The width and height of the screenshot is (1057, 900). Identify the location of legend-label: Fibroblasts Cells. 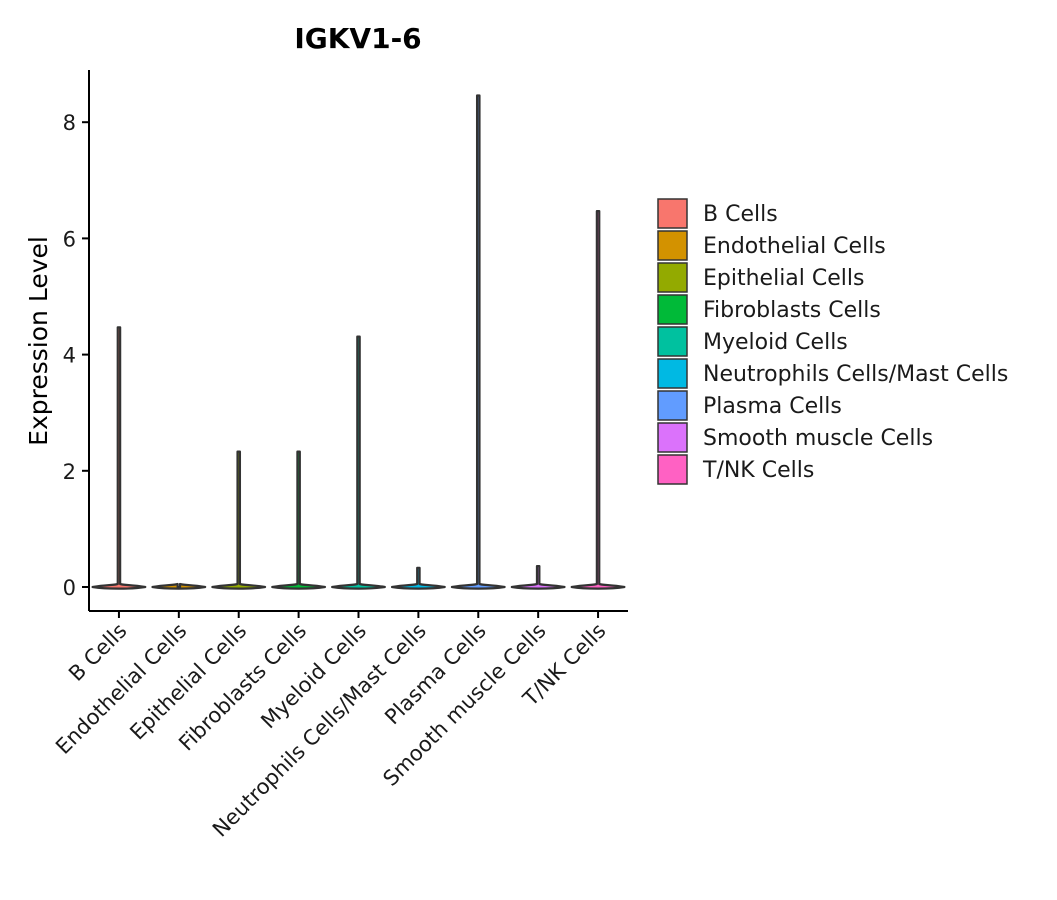
(792, 310).